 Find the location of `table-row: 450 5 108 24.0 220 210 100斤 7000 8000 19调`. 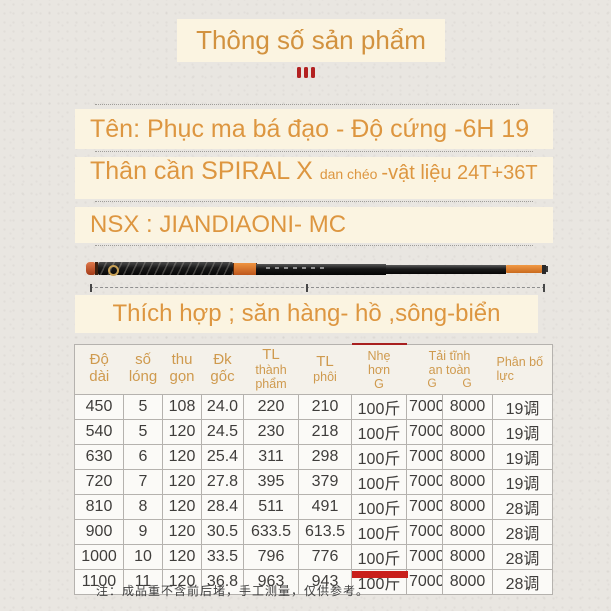

table-row: 450 5 108 24.0 220 210 100斤 7000 8000 19调 is located at coordinates (313, 407).